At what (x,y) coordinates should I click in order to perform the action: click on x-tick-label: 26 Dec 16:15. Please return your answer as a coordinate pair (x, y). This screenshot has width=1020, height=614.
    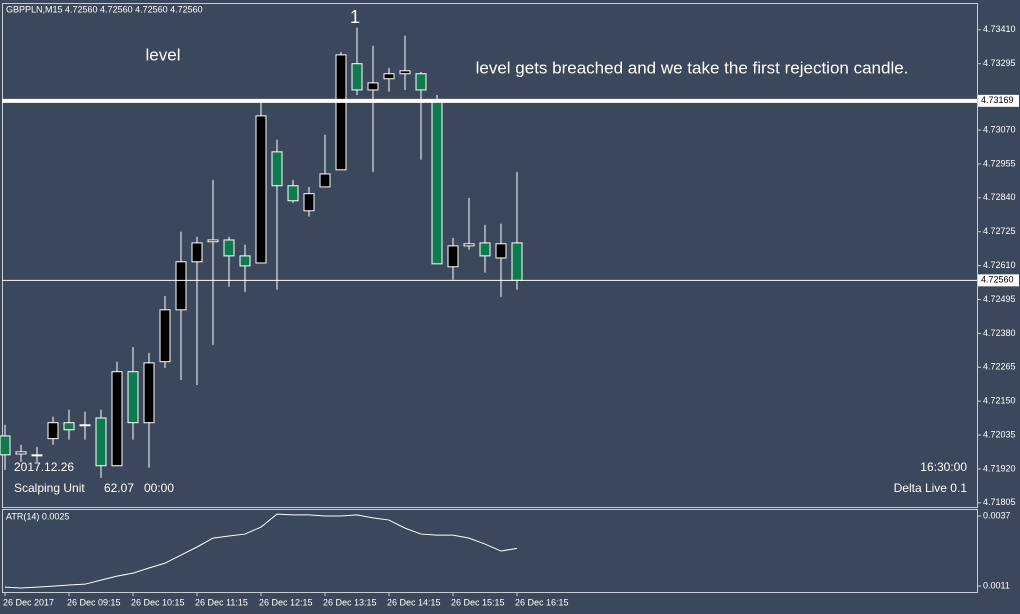
    Looking at the image, I should click on (542, 602).